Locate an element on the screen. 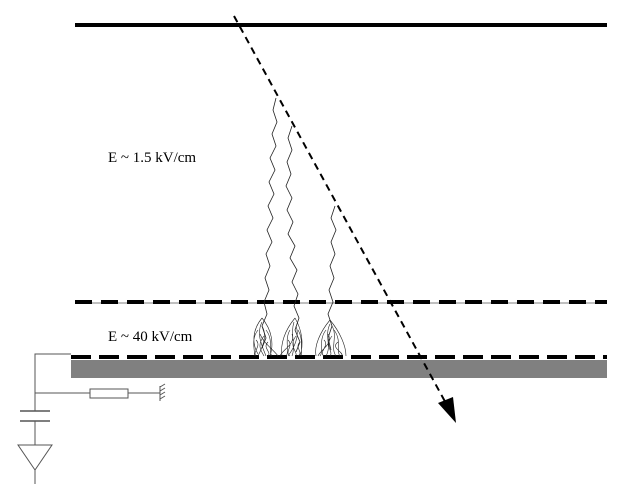 The width and height of the screenshot is (617, 489). drift-field-label: E ~ 1.5 kV/cm is located at coordinates (152, 158).